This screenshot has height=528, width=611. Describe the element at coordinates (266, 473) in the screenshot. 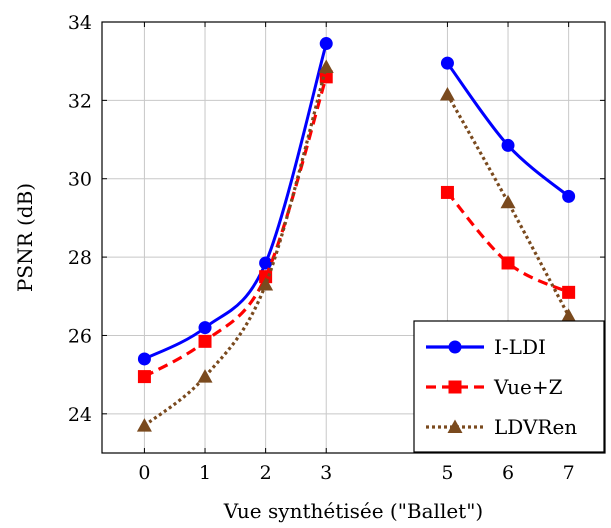

I see `x-tick-label: 2` at that location.